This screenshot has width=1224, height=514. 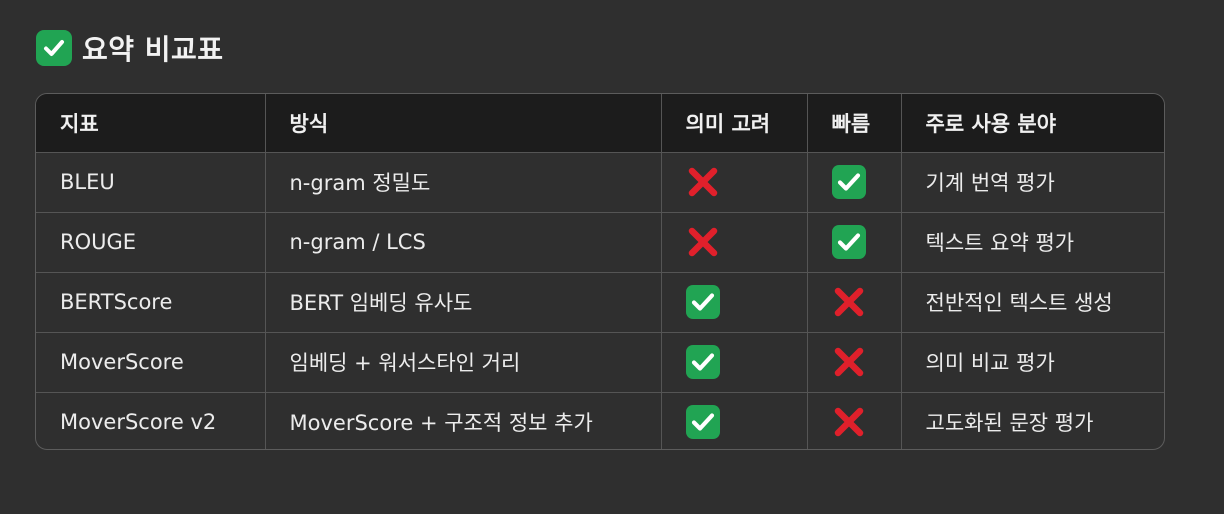 I want to click on cell-usage: 의미 비교 평가, so click(x=1032, y=362).